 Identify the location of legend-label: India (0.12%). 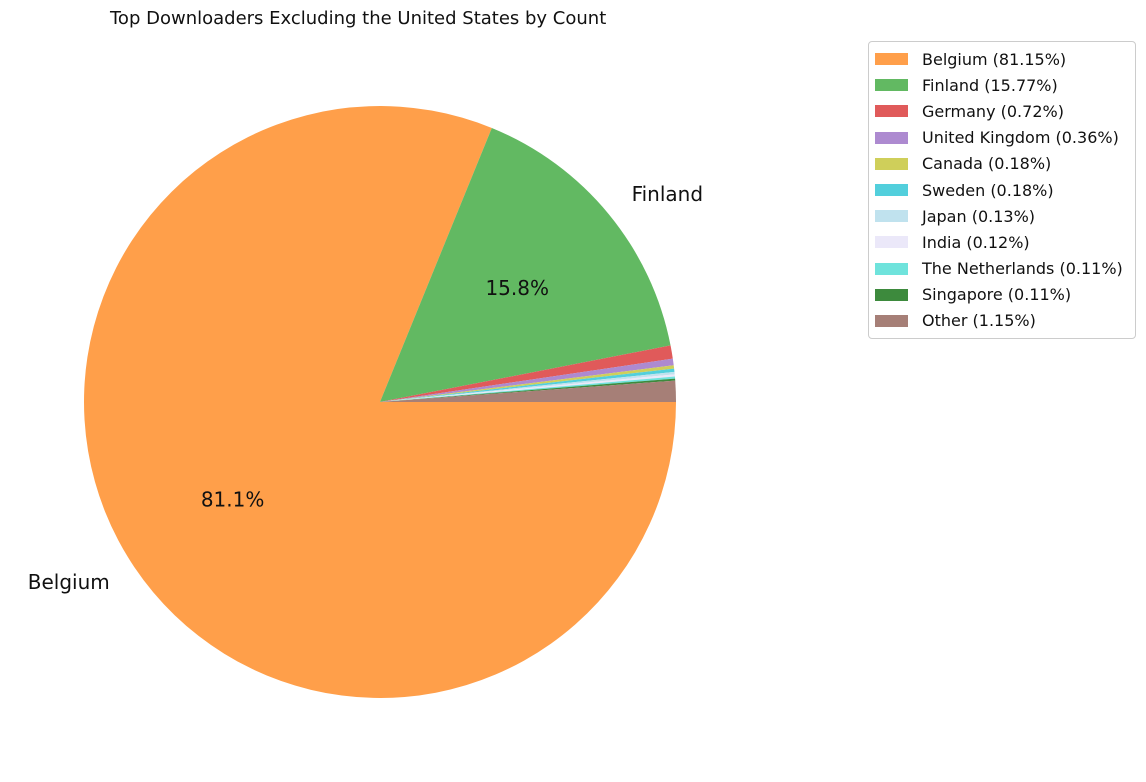
(976, 242).